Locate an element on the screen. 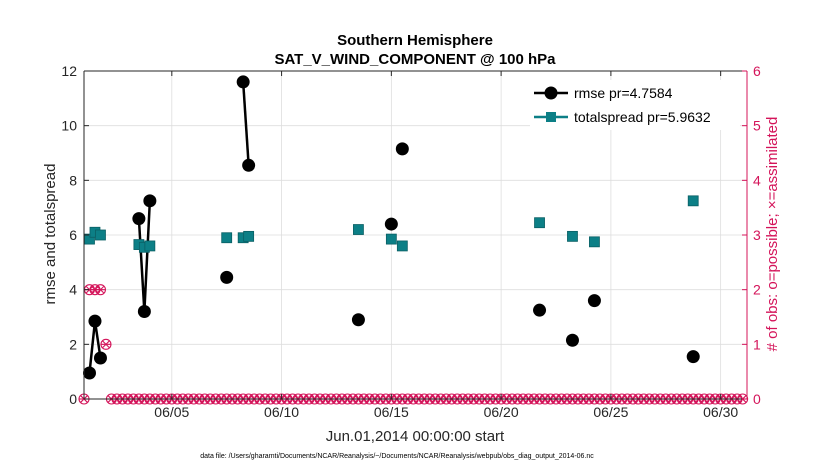  chart-subtitle: SAT_V_WIND_COMPONENT @ 100 hPa is located at coordinates (415, 59).